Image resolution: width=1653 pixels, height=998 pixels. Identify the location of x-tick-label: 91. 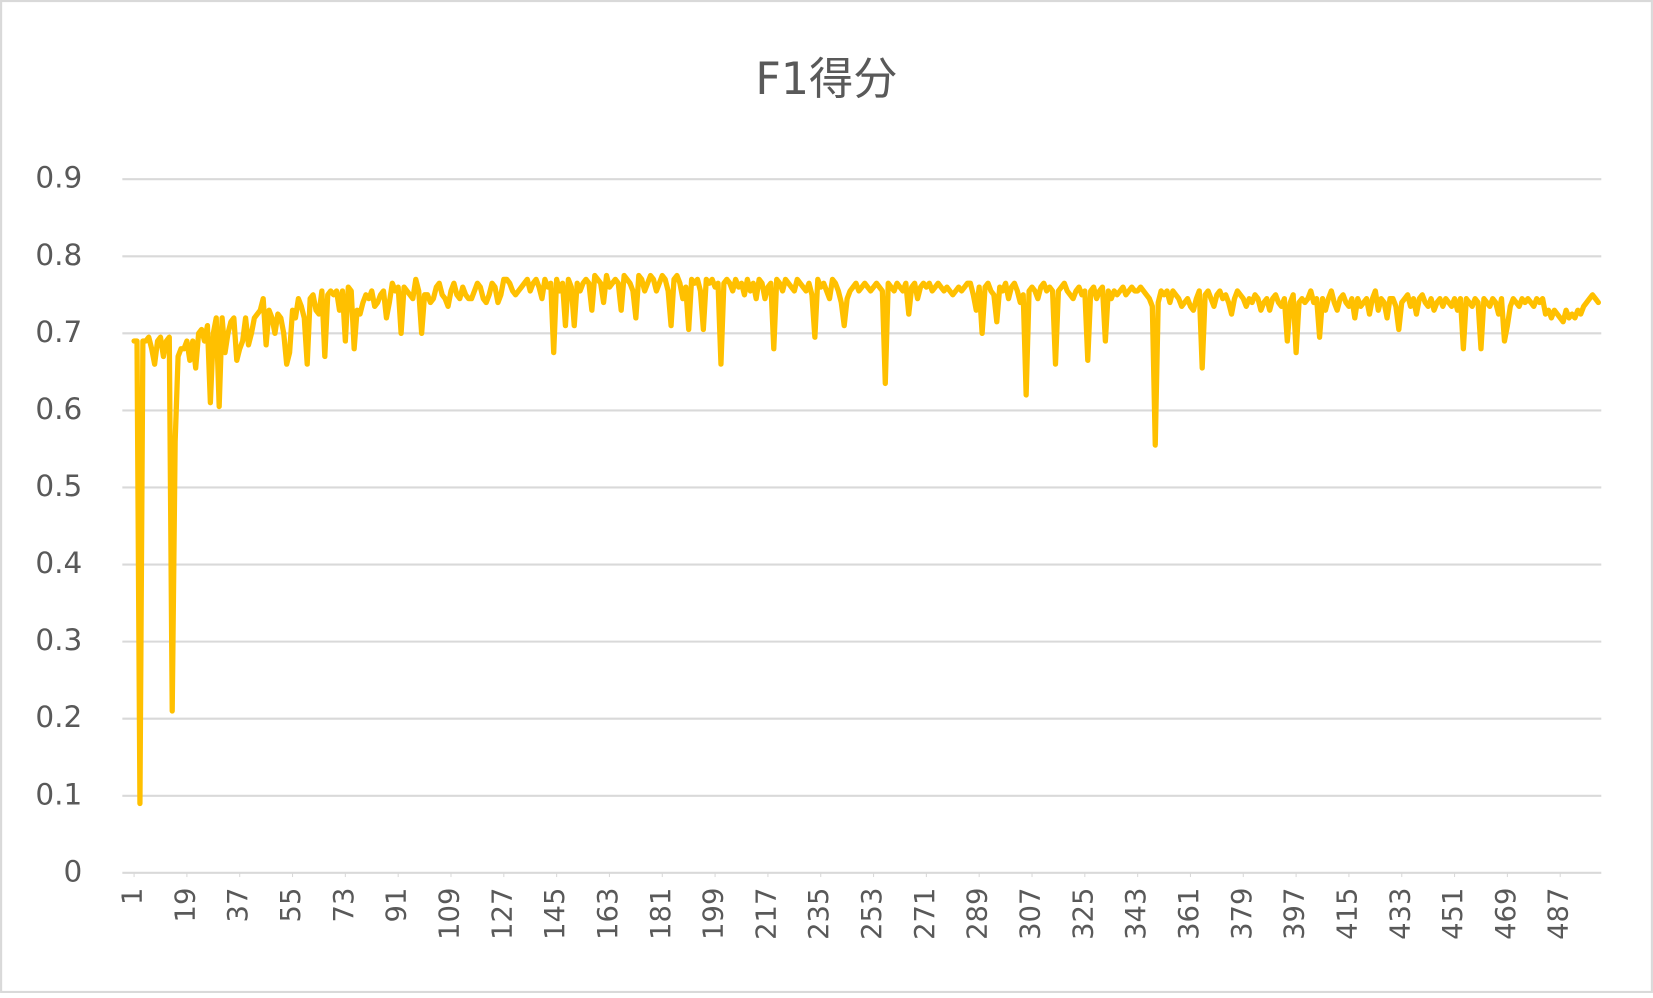
(397, 905).